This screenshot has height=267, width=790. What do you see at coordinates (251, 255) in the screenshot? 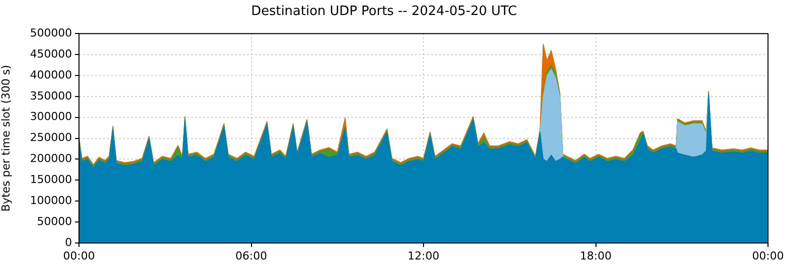
I see `x-tick-label: 06:00` at bounding box center [251, 255].